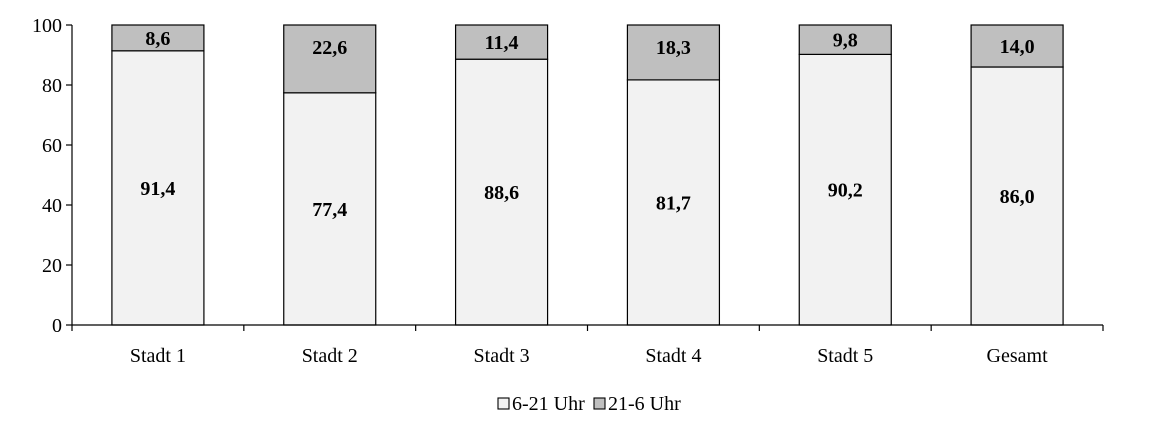 Image resolution: width=1160 pixels, height=425 pixels. I want to click on data-label-6-21-uhr-6: 86,0, so click(1017, 197).